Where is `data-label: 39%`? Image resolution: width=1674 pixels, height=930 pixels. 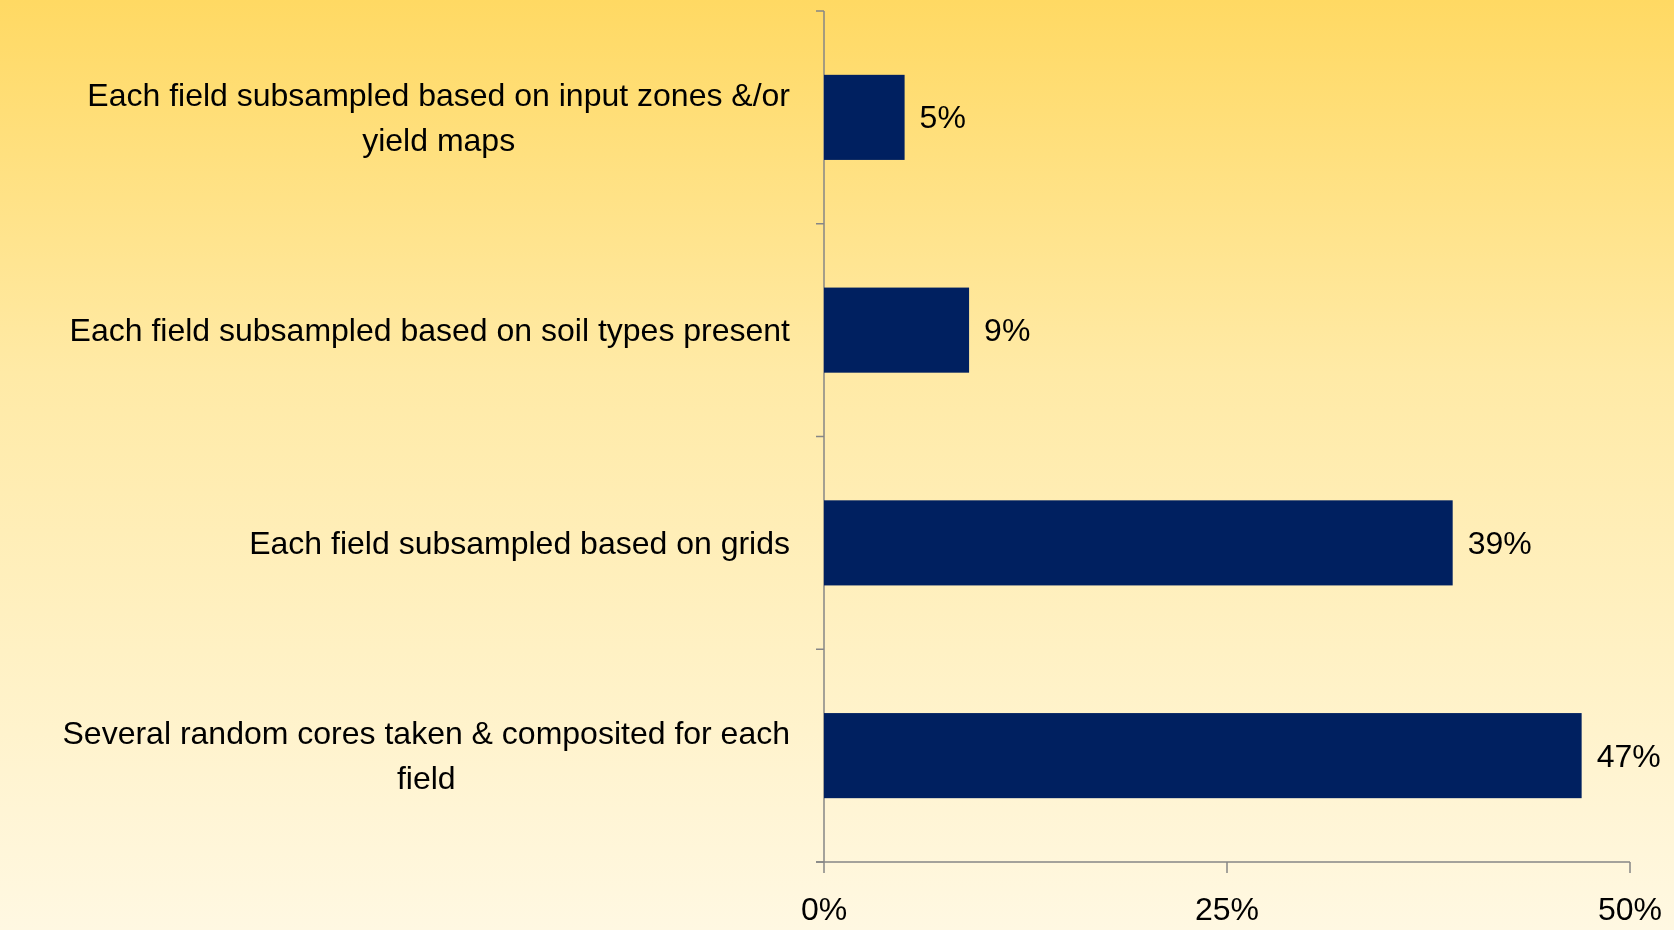 data-label: 39% is located at coordinates (1499, 542).